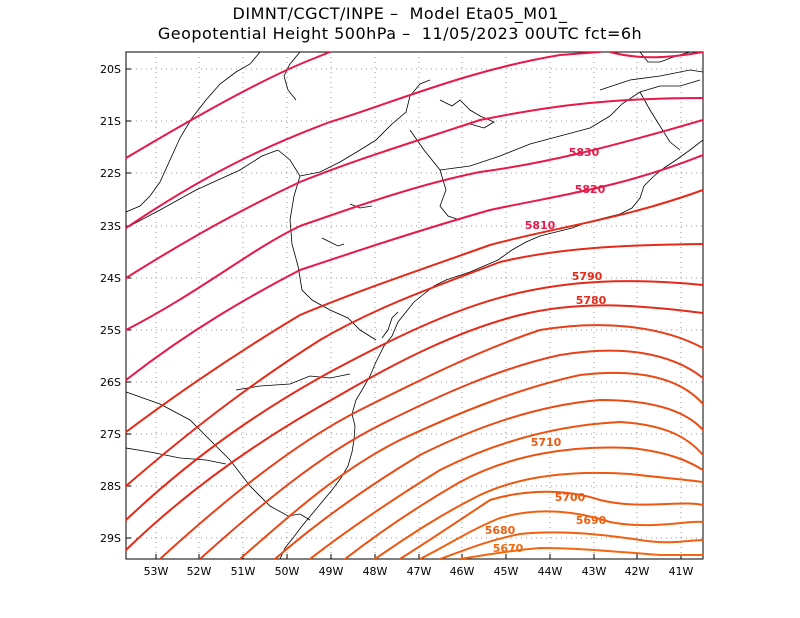 This screenshot has width=800, height=618. I want to click on state-border-pr-sc, so click(293, 382).